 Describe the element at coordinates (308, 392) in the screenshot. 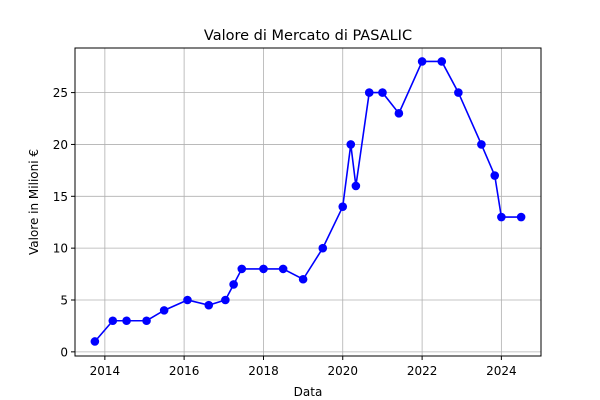

I see `x-axis-label: Data` at that location.